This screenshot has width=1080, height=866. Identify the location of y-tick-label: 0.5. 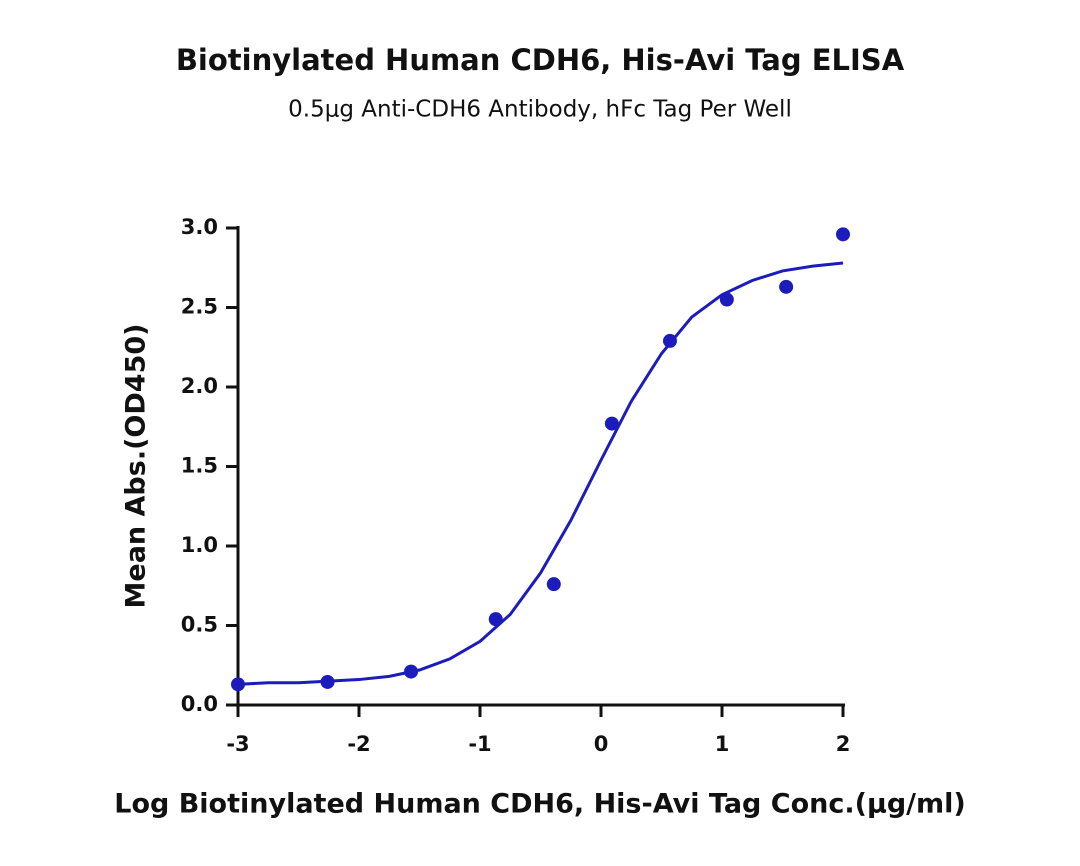
(199, 625).